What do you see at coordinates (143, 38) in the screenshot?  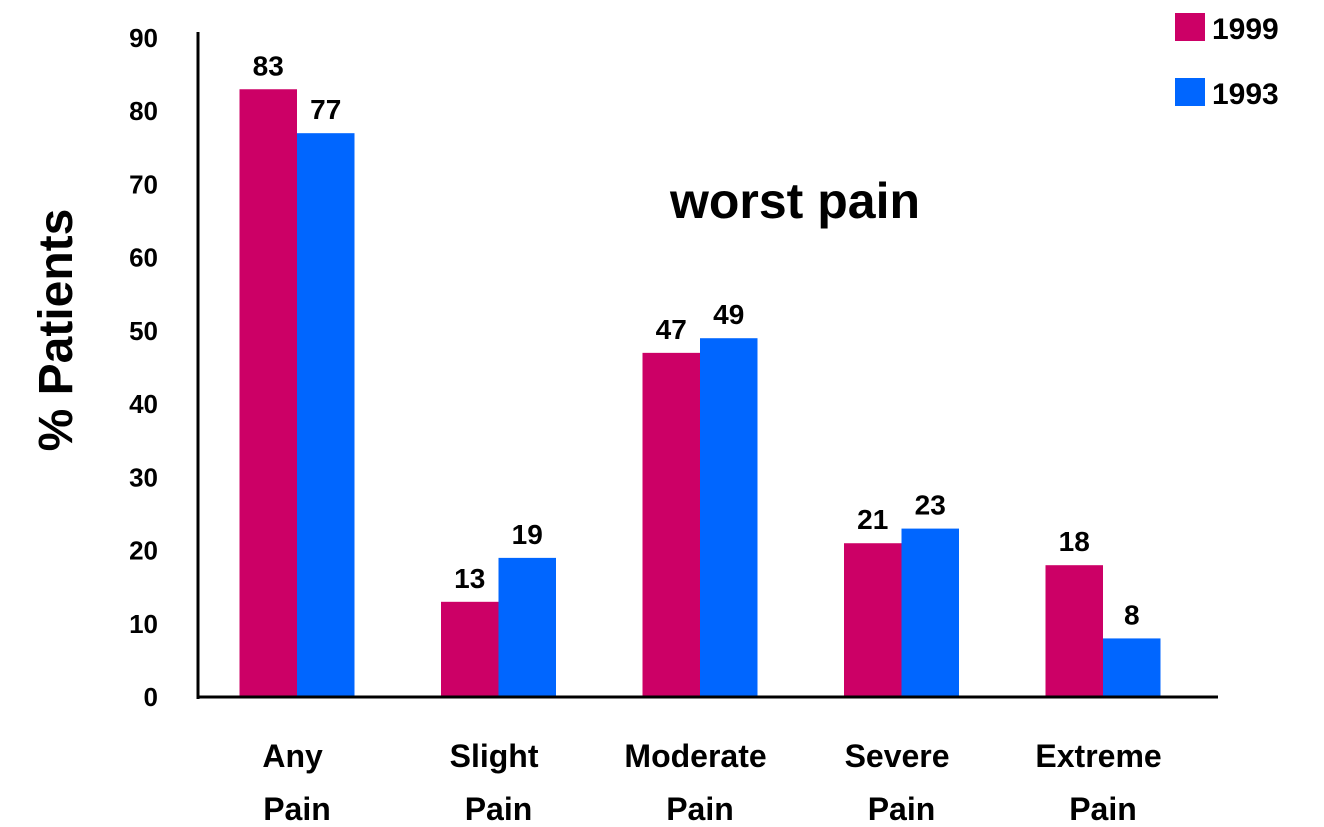 I see `y-tick-label: 90` at bounding box center [143, 38].